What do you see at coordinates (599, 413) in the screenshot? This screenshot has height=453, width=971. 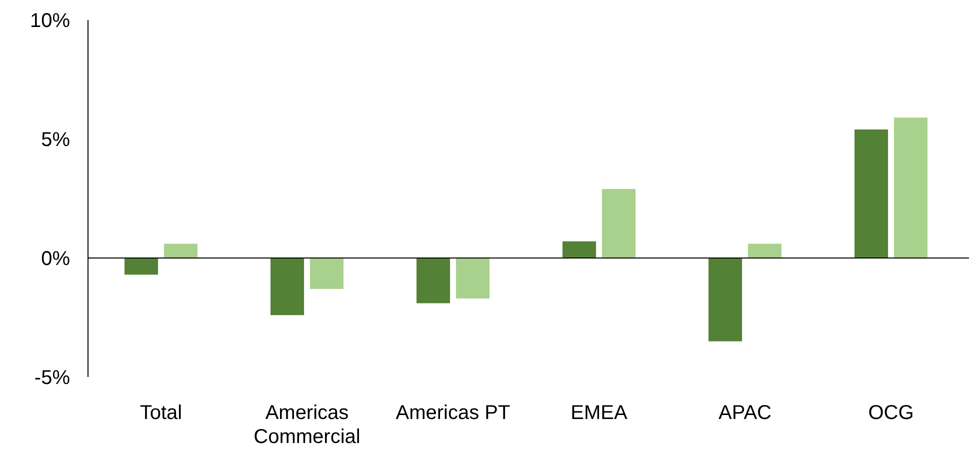 I see `x-tick-label: EMEA` at bounding box center [599, 413].